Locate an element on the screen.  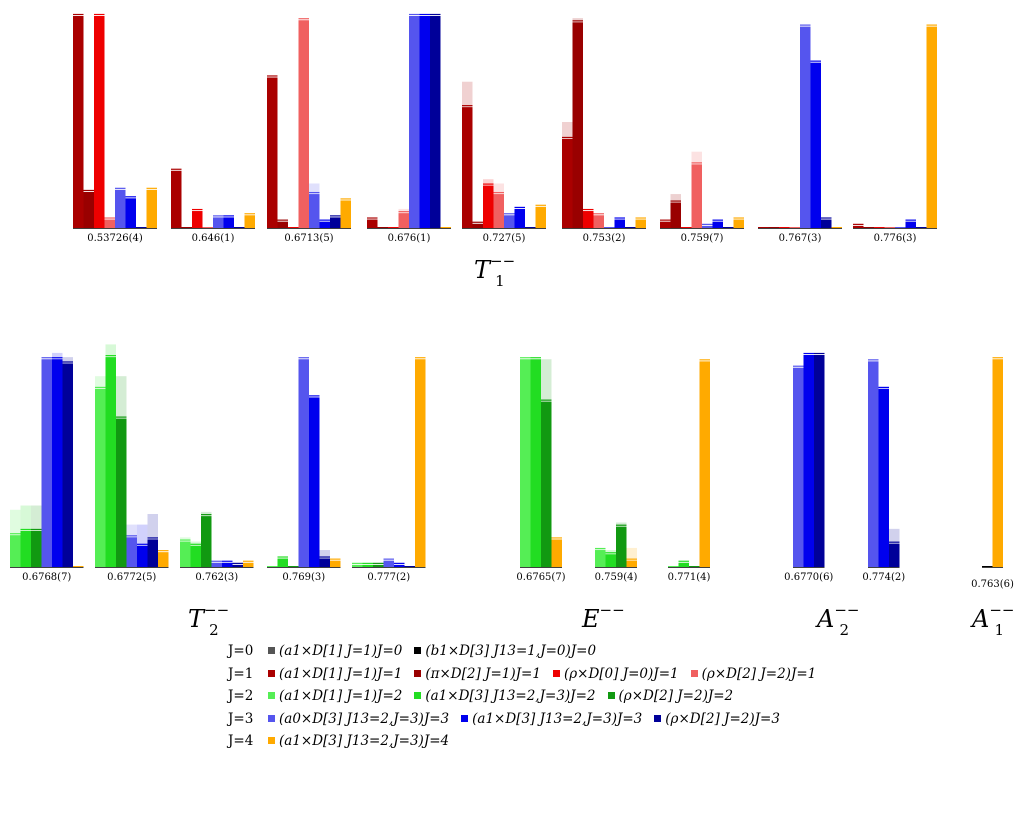
legend-entry: (a1×D[1] J=1)J=2 is located at coordinates (341, 696).